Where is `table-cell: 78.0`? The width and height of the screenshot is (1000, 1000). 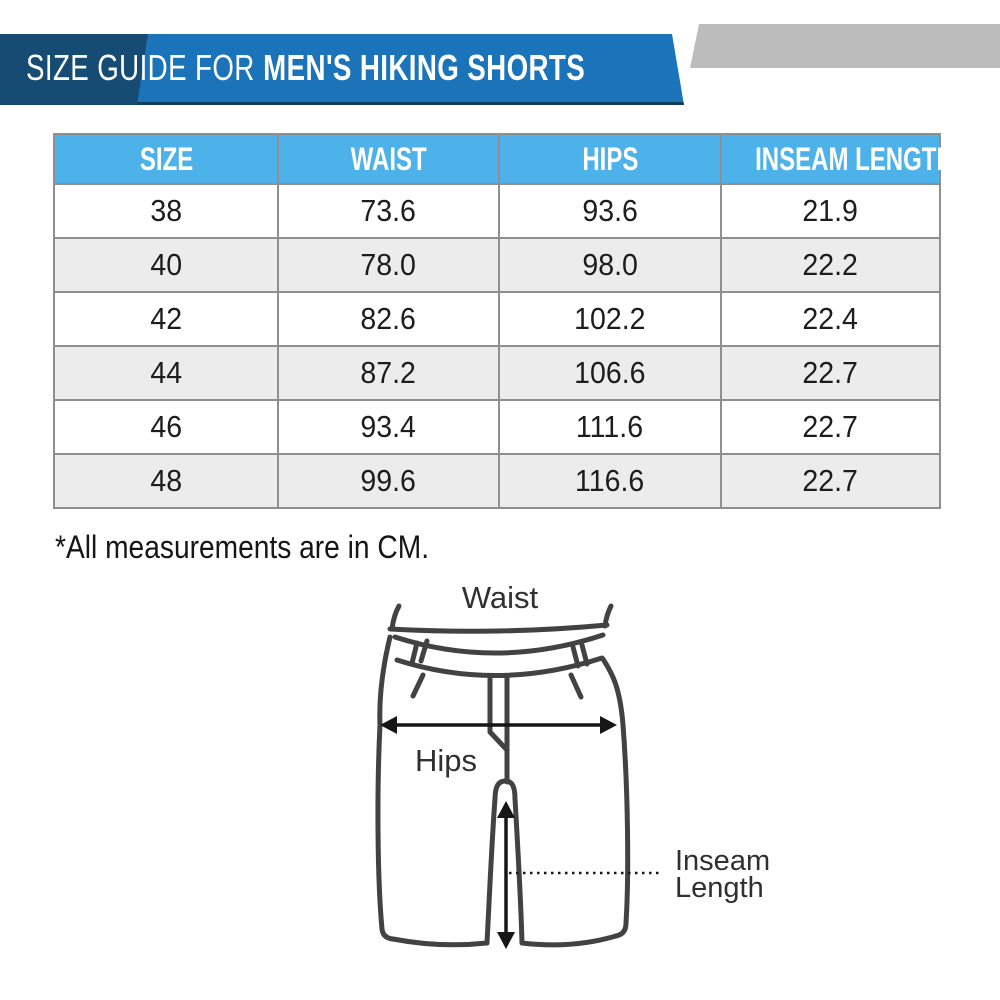 table-cell: 78.0 is located at coordinates (388, 265).